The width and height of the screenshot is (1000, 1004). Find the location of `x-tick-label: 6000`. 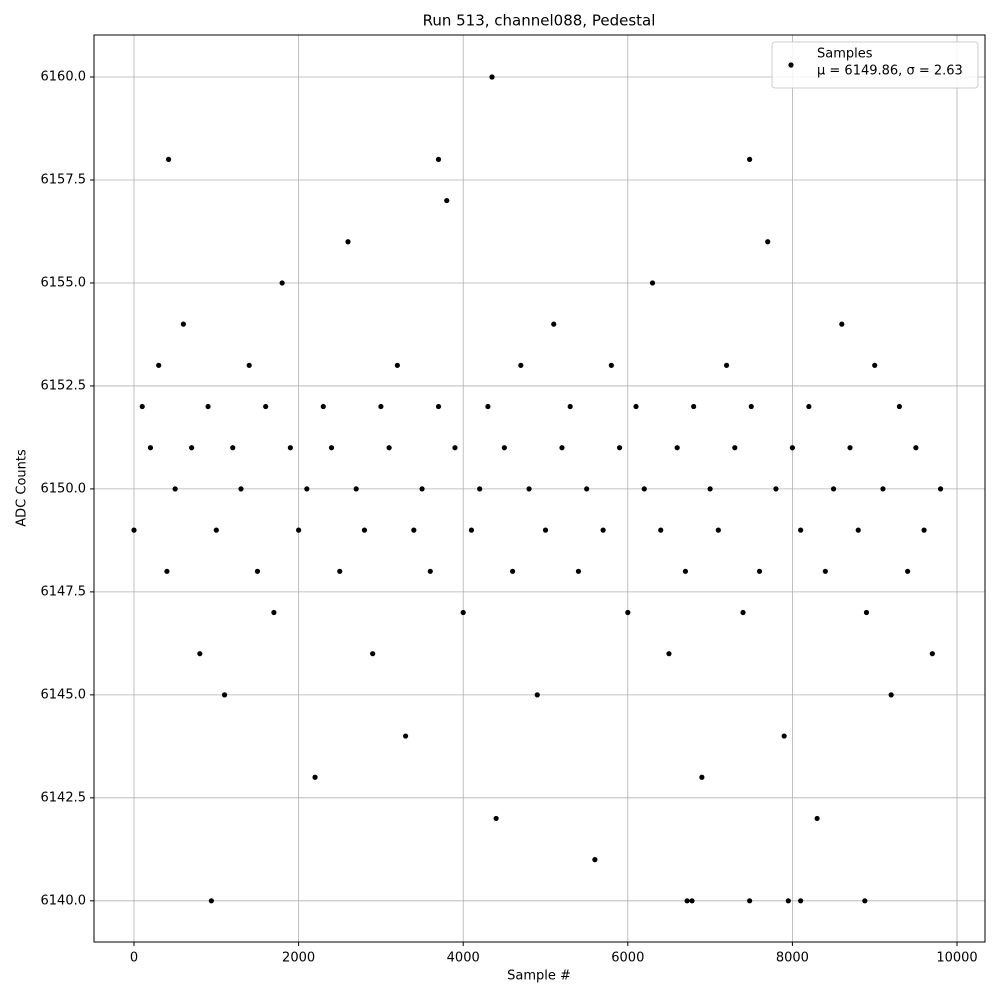

x-tick-label: 6000 is located at coordinates (627, 958).